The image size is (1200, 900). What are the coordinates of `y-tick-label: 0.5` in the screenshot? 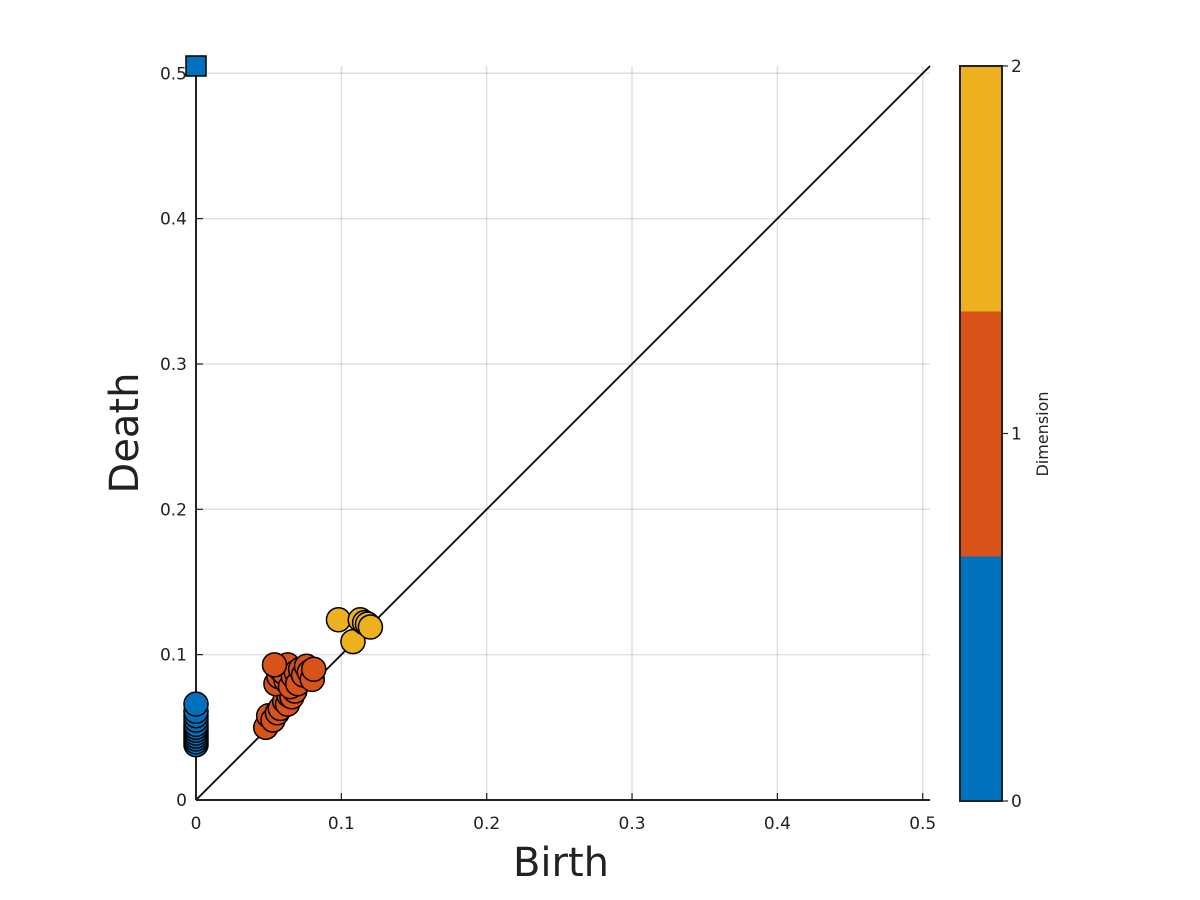 It's located at (173, 74).